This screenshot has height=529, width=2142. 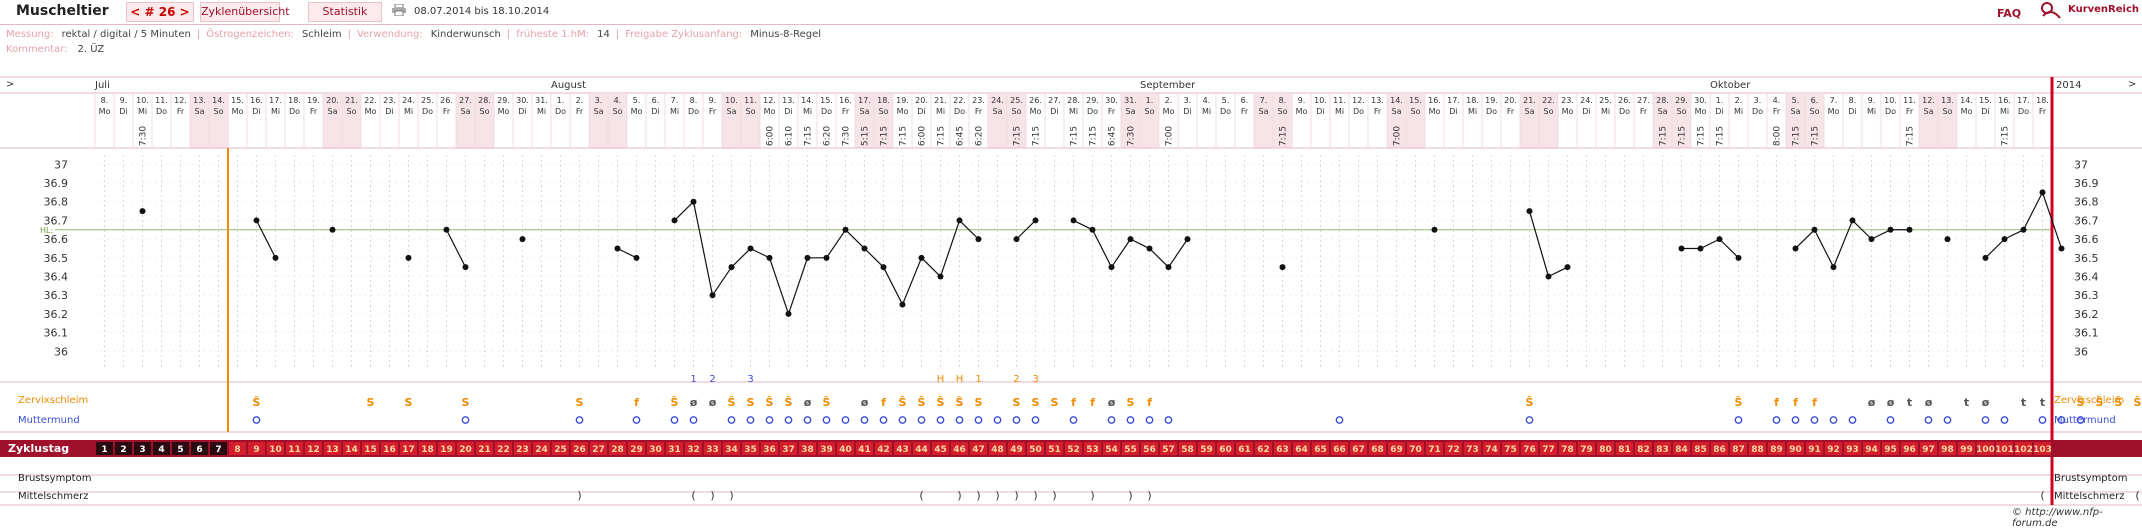 What do you see at coordinates (2009, 13) in the screenshot?
I see `faq-link: FAQ` at bounding box center [2009, 13].